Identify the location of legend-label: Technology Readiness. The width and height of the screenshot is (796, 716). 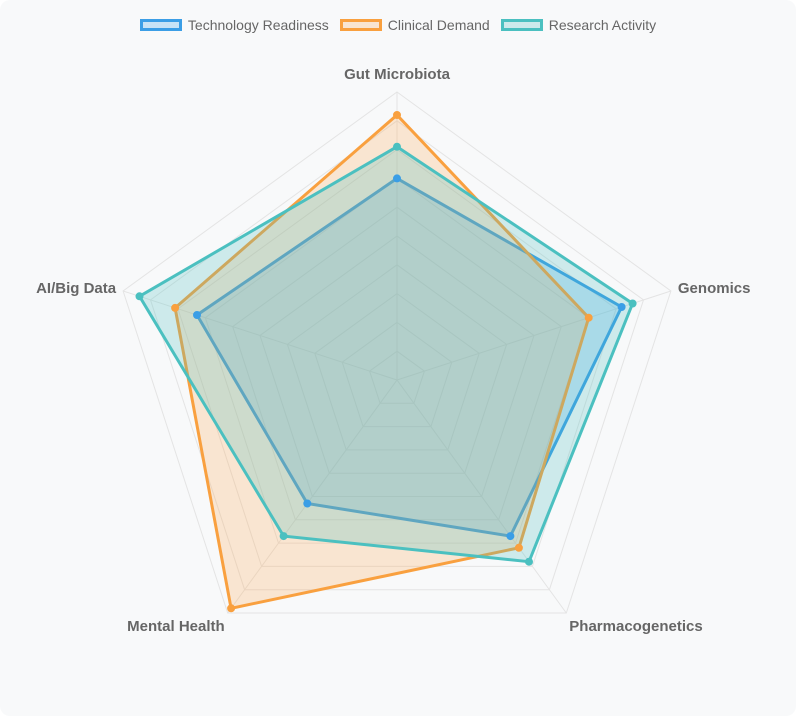
(258, 25).